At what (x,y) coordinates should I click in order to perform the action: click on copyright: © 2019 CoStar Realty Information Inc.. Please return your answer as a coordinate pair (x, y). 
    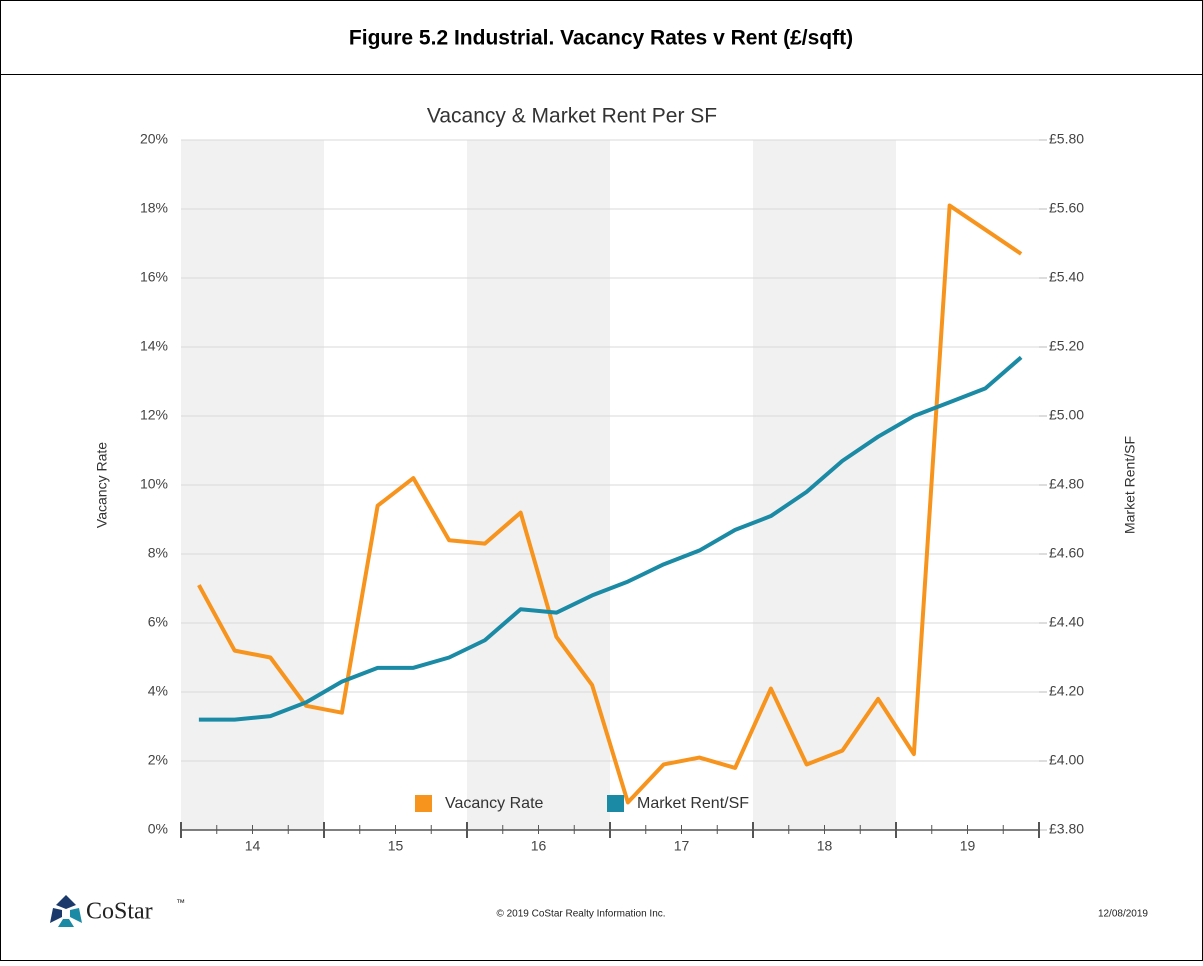
    Looking at the image, I should click on (580, 914).